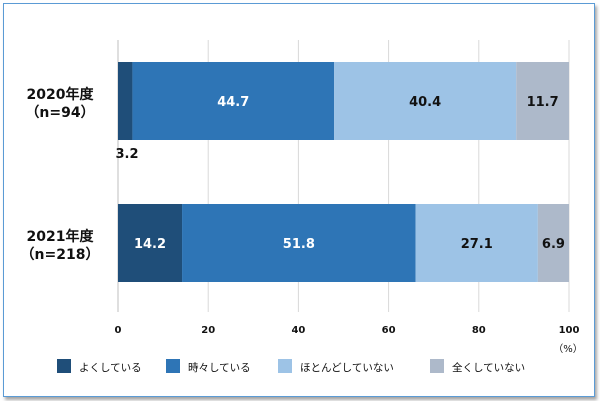 The width and height of the screenshot is (600, 401). I want to click on data-label-outside: 3.2, so click(126, 154).